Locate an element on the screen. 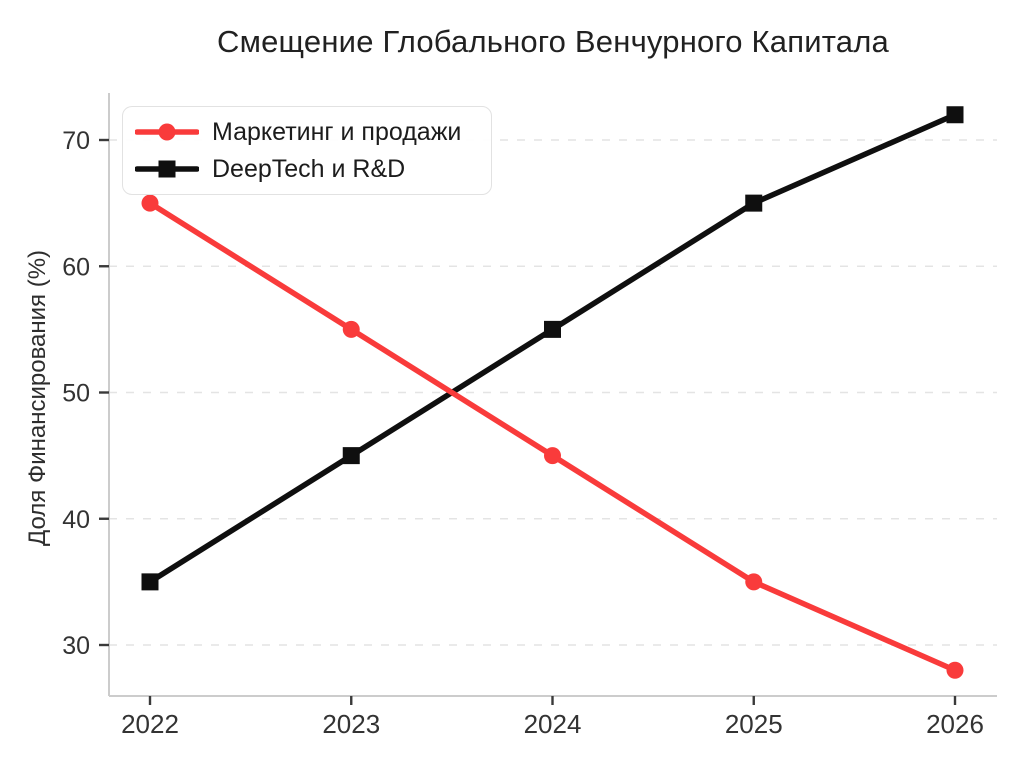 This screenshot has width=1024, height=768. legend-item-deeptech-rd: DeepTech и R&D is located at coordinates (298, 169).